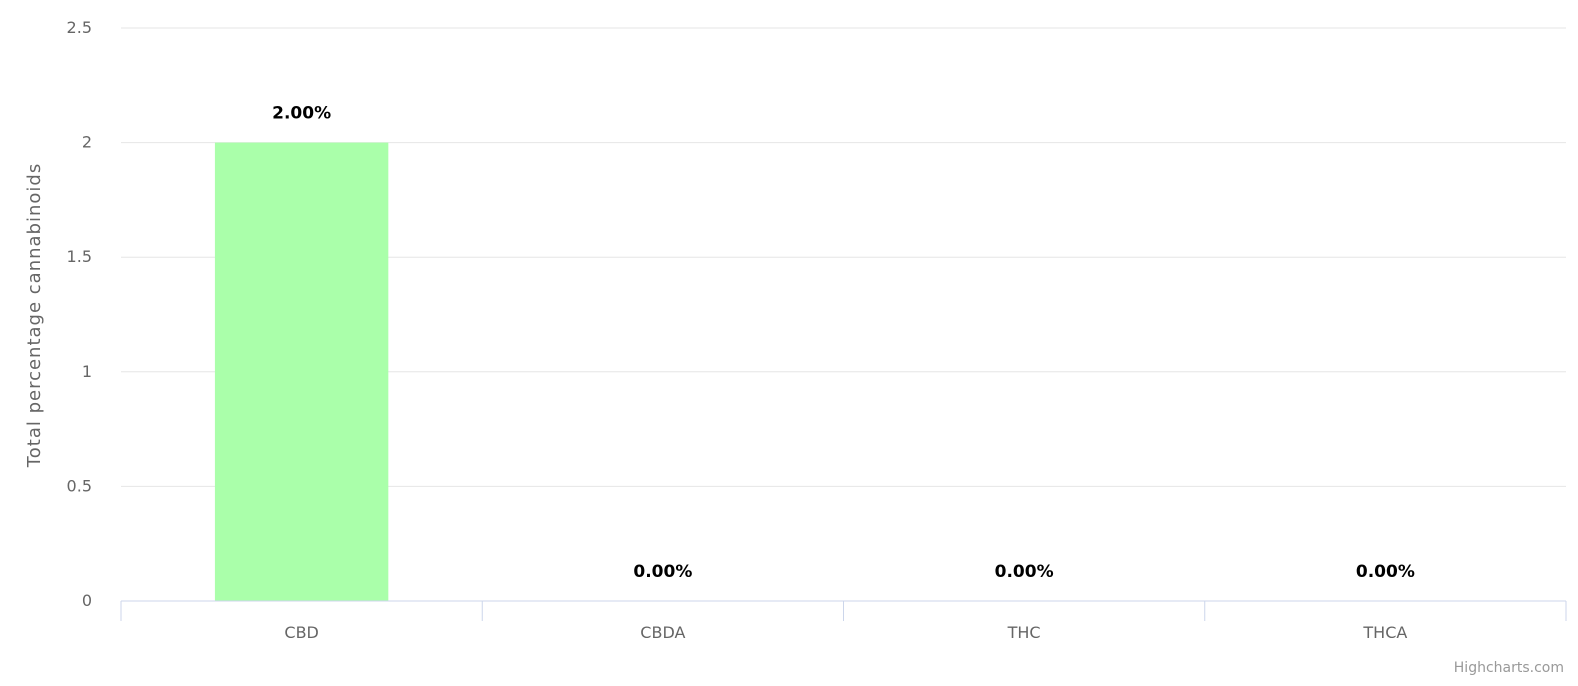  I want to click on y-tick-label: 2.5, so click(79, 27).